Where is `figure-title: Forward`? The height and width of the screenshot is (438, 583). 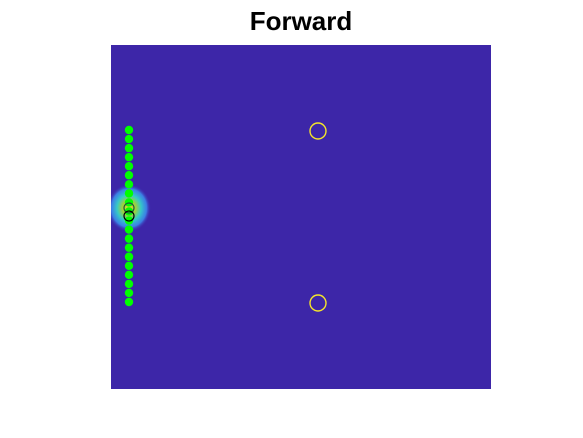 figure-title: Forward is located at coordinates (301, 21).